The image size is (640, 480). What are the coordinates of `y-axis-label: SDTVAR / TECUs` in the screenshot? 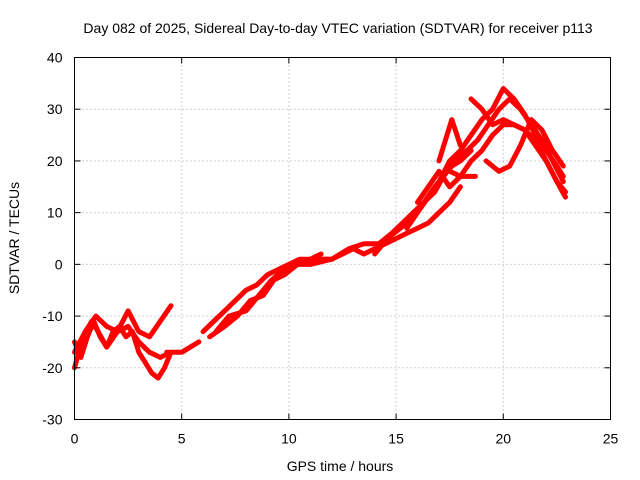 It's located at (14, 238).